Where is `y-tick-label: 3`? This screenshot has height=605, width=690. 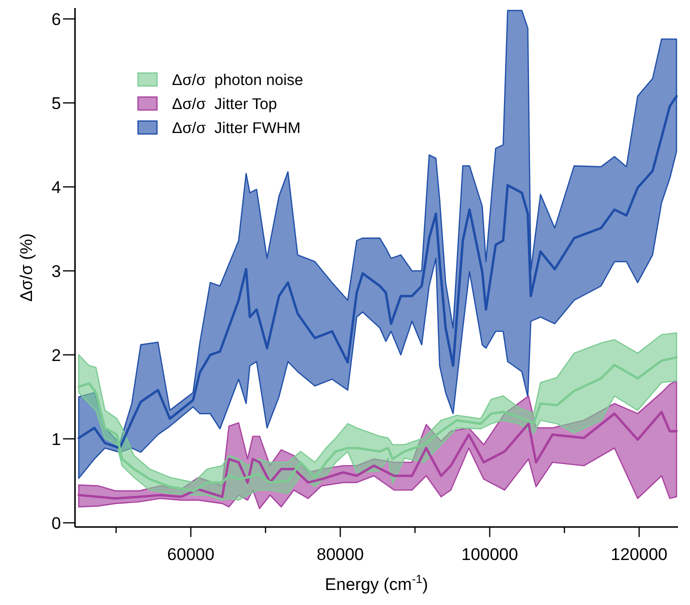
y-tick-label: 3 is located at coordinates (56, 271).